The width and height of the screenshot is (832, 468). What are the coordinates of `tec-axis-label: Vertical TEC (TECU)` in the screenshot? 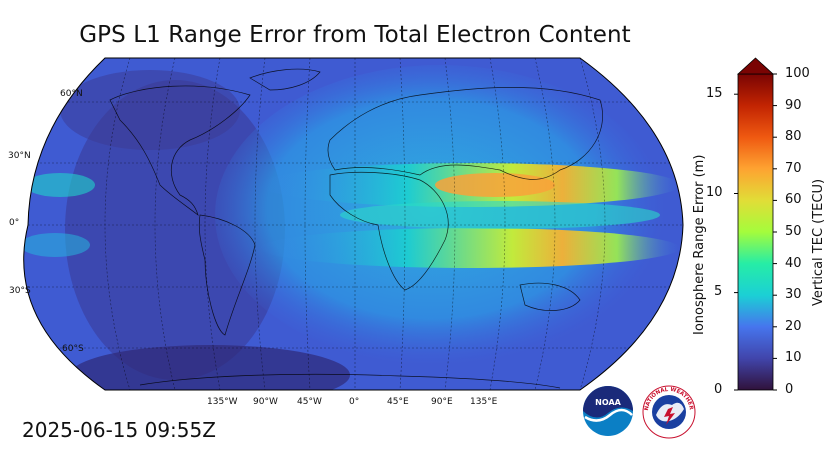 It's located at (818, 242).